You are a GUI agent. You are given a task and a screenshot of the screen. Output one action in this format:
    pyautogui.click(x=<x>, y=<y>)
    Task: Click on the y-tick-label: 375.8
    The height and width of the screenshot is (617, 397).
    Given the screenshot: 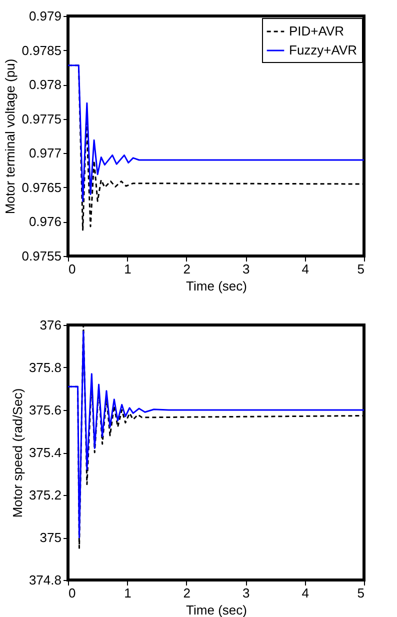 What is the action you would take?
    pyautogui.click(x=45, y=367)
    